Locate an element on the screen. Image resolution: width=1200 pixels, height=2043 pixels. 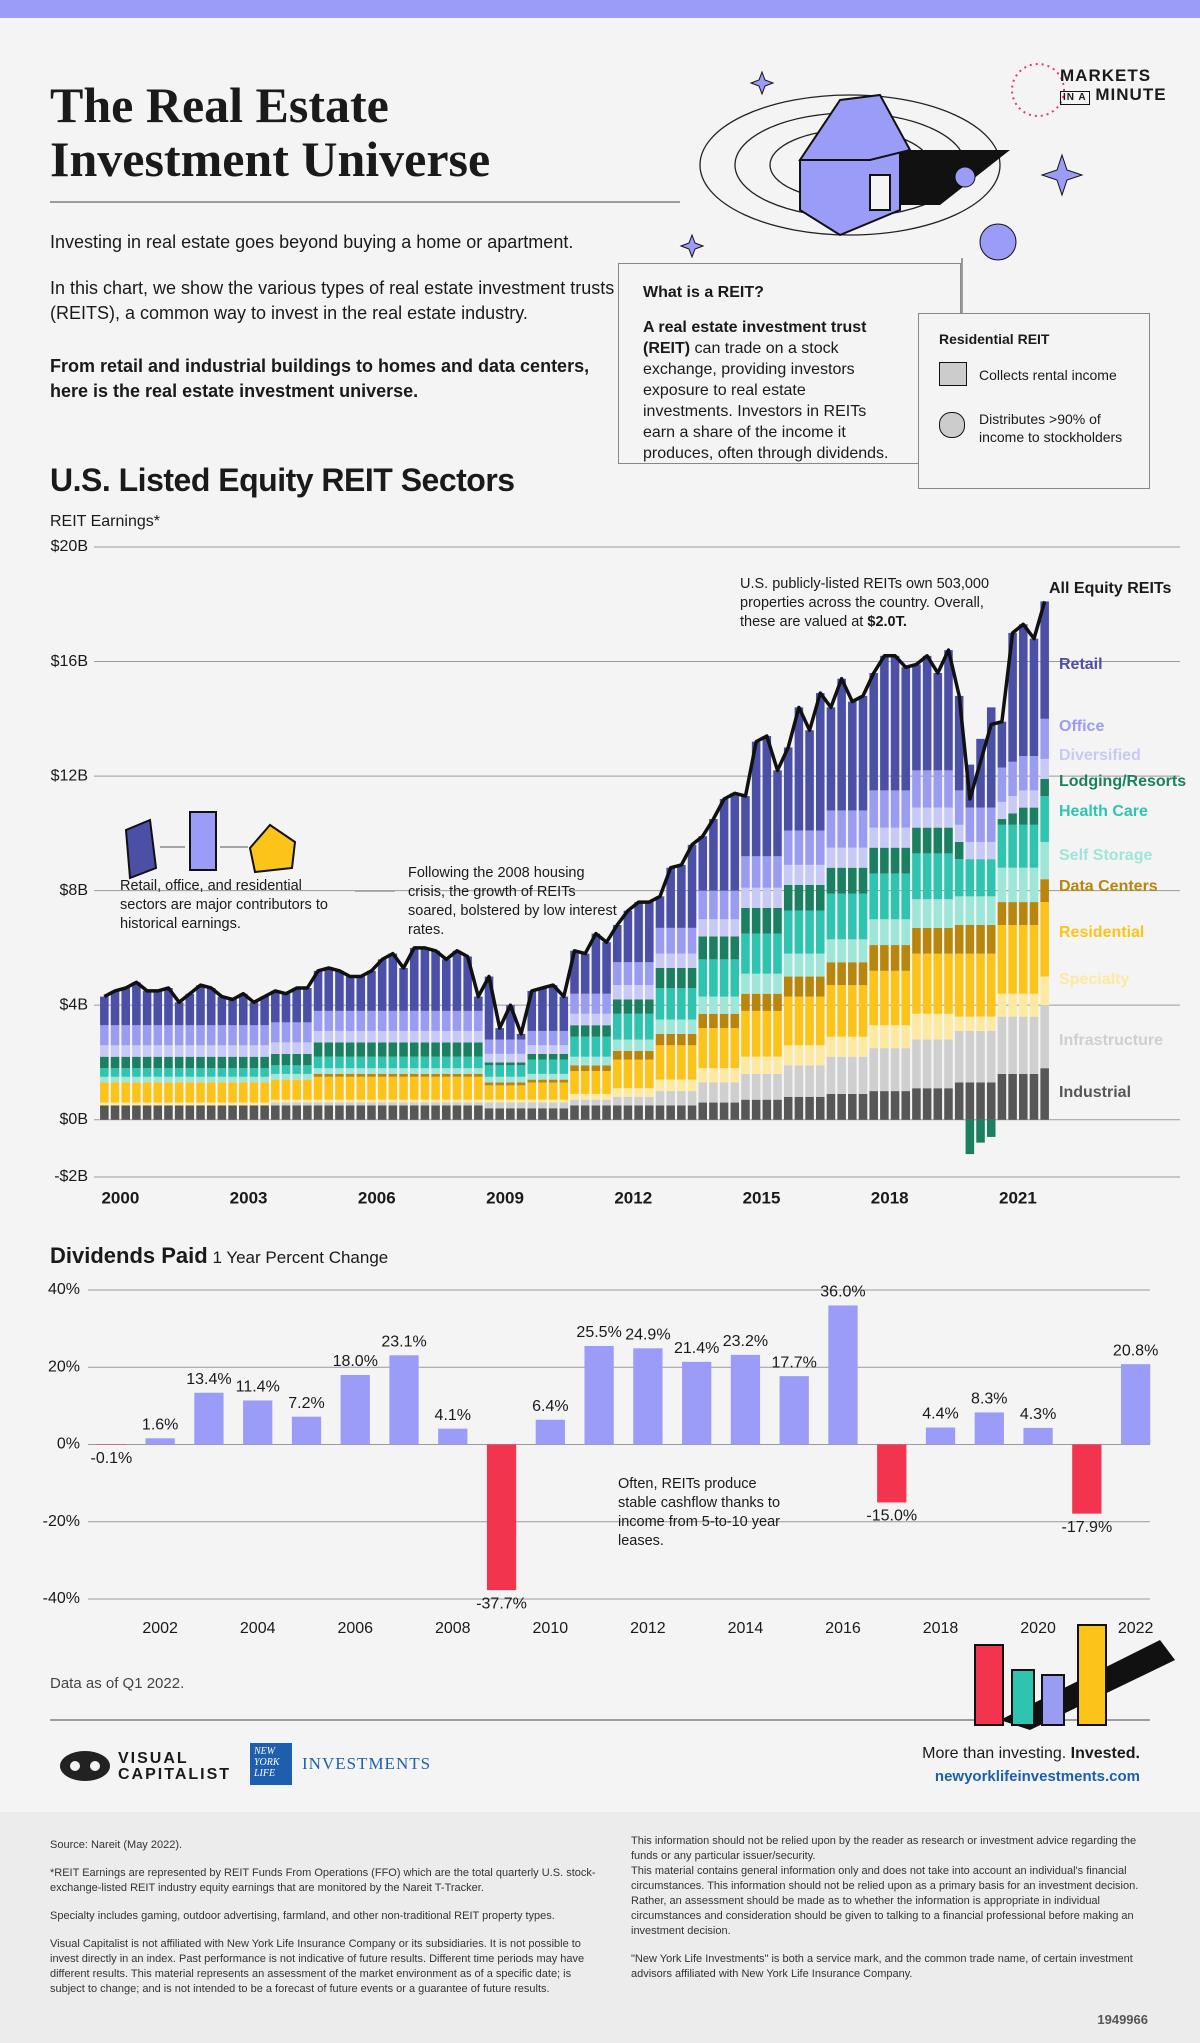
x-tick-label: 2002 is located at coordinates (160, 1628).